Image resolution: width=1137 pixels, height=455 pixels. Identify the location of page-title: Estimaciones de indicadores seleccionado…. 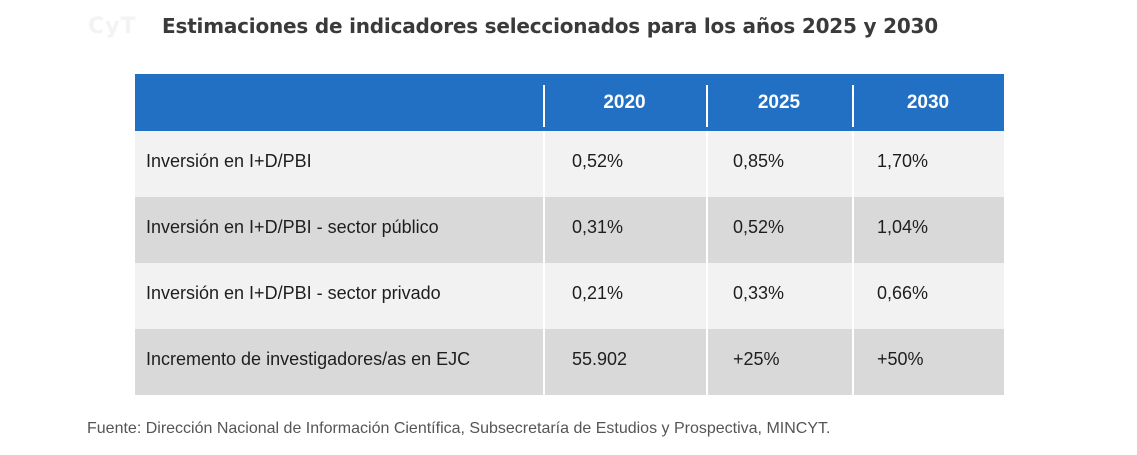
(550, 26).